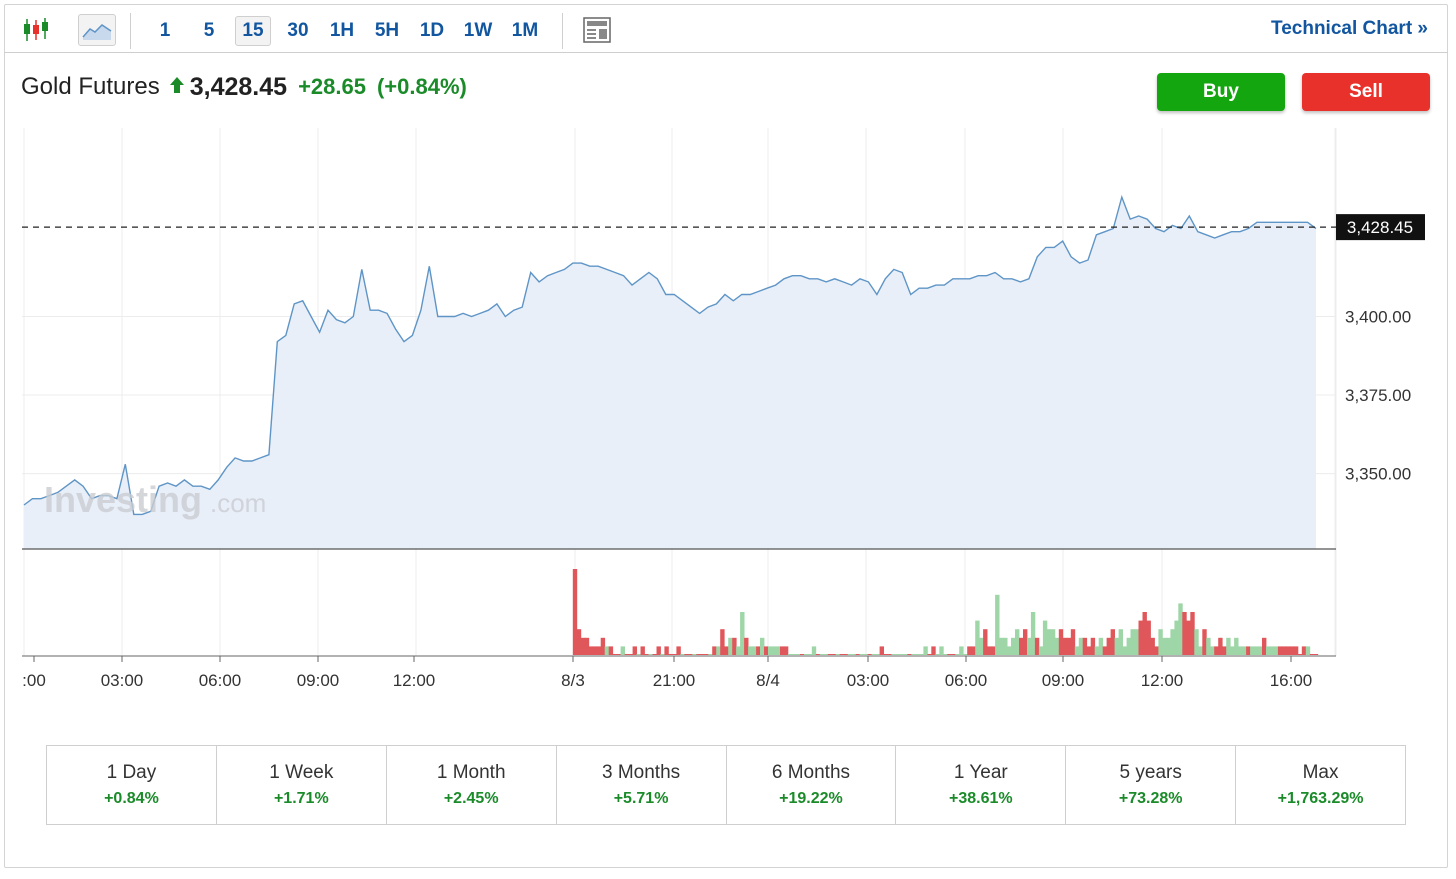 The image size is (1456, 879). I want to click on timeframe-1d: 1D, so click(432, 30).